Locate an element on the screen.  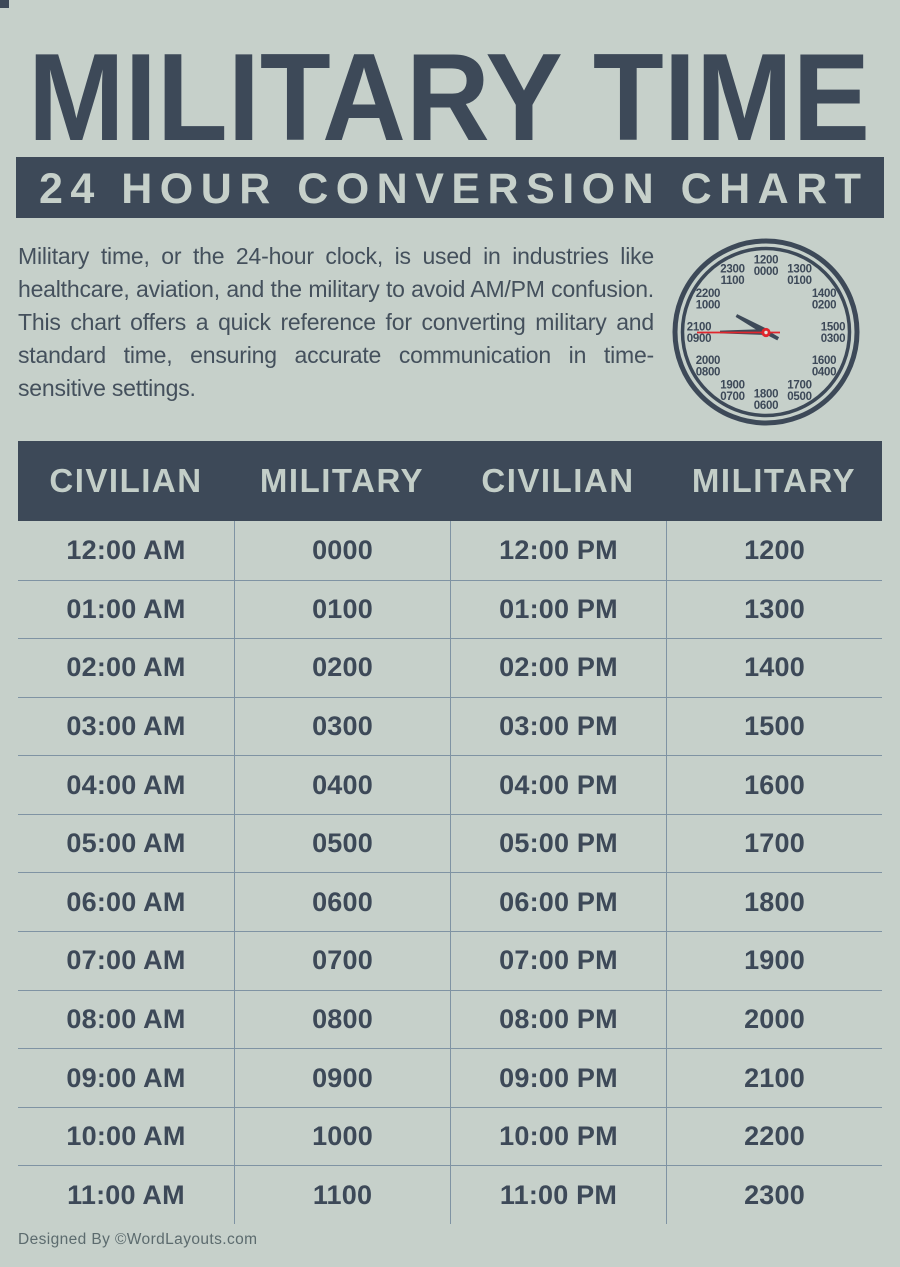
clock-inner-ring is located at coordinates (766, 332).